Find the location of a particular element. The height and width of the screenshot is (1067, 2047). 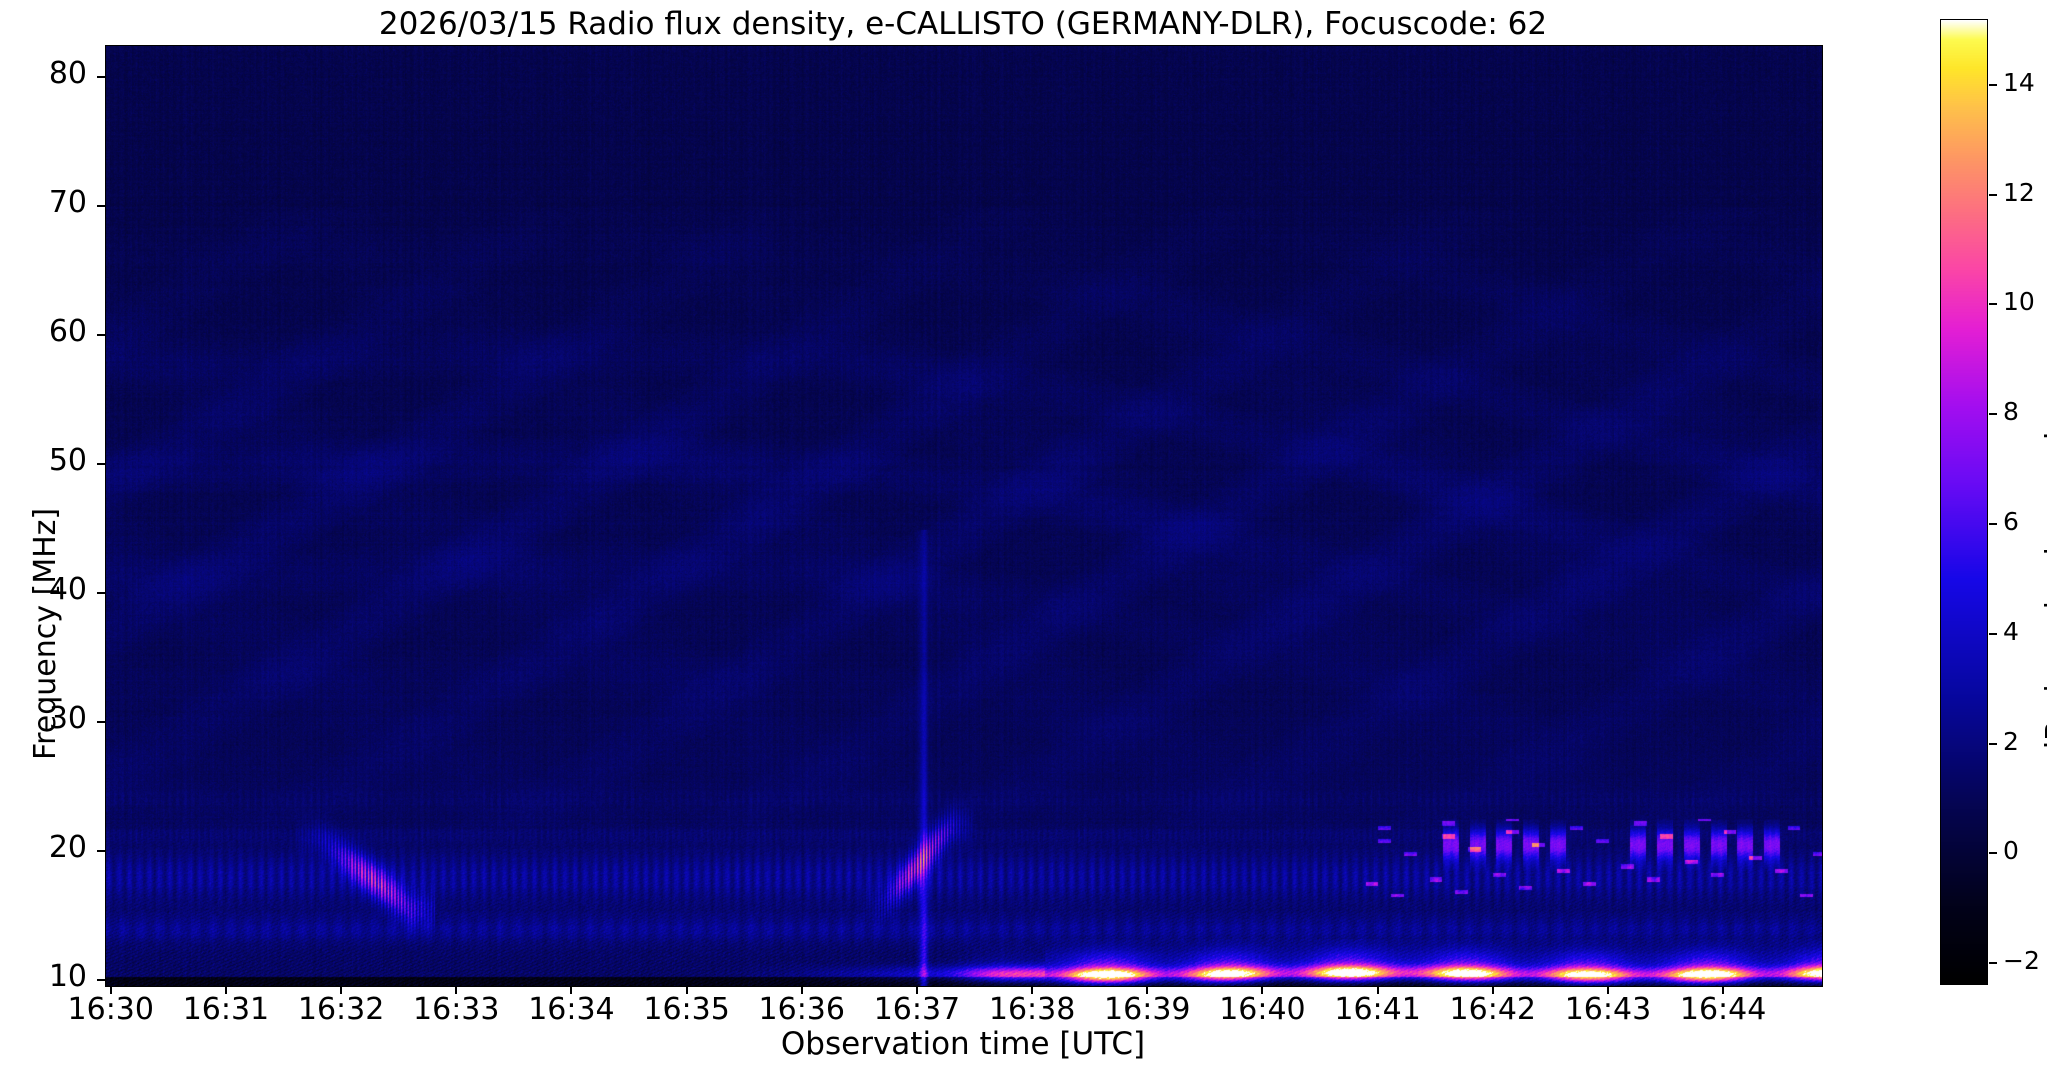

colorbar-label: dB above background is located at coordinates (2043, 595).